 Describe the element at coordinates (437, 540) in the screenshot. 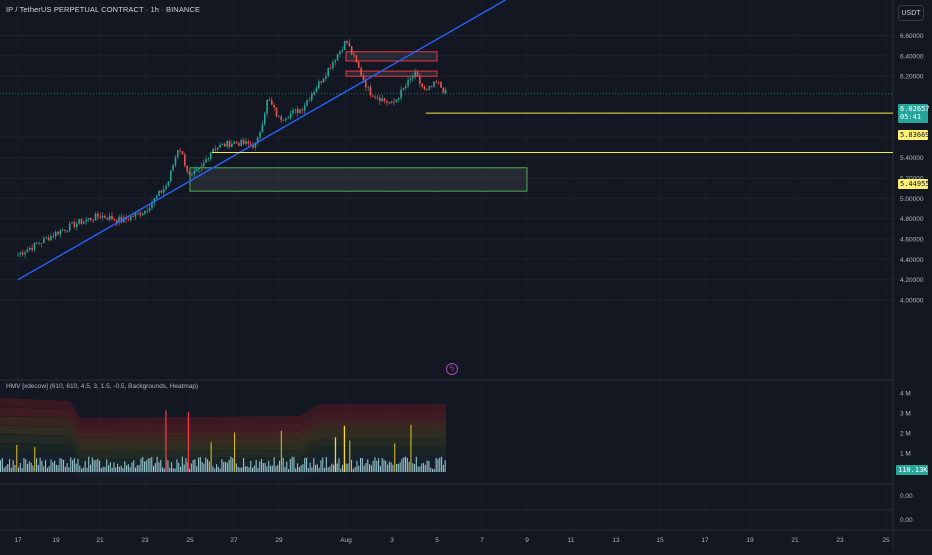

I see `time-tick-label: 5` at that location.